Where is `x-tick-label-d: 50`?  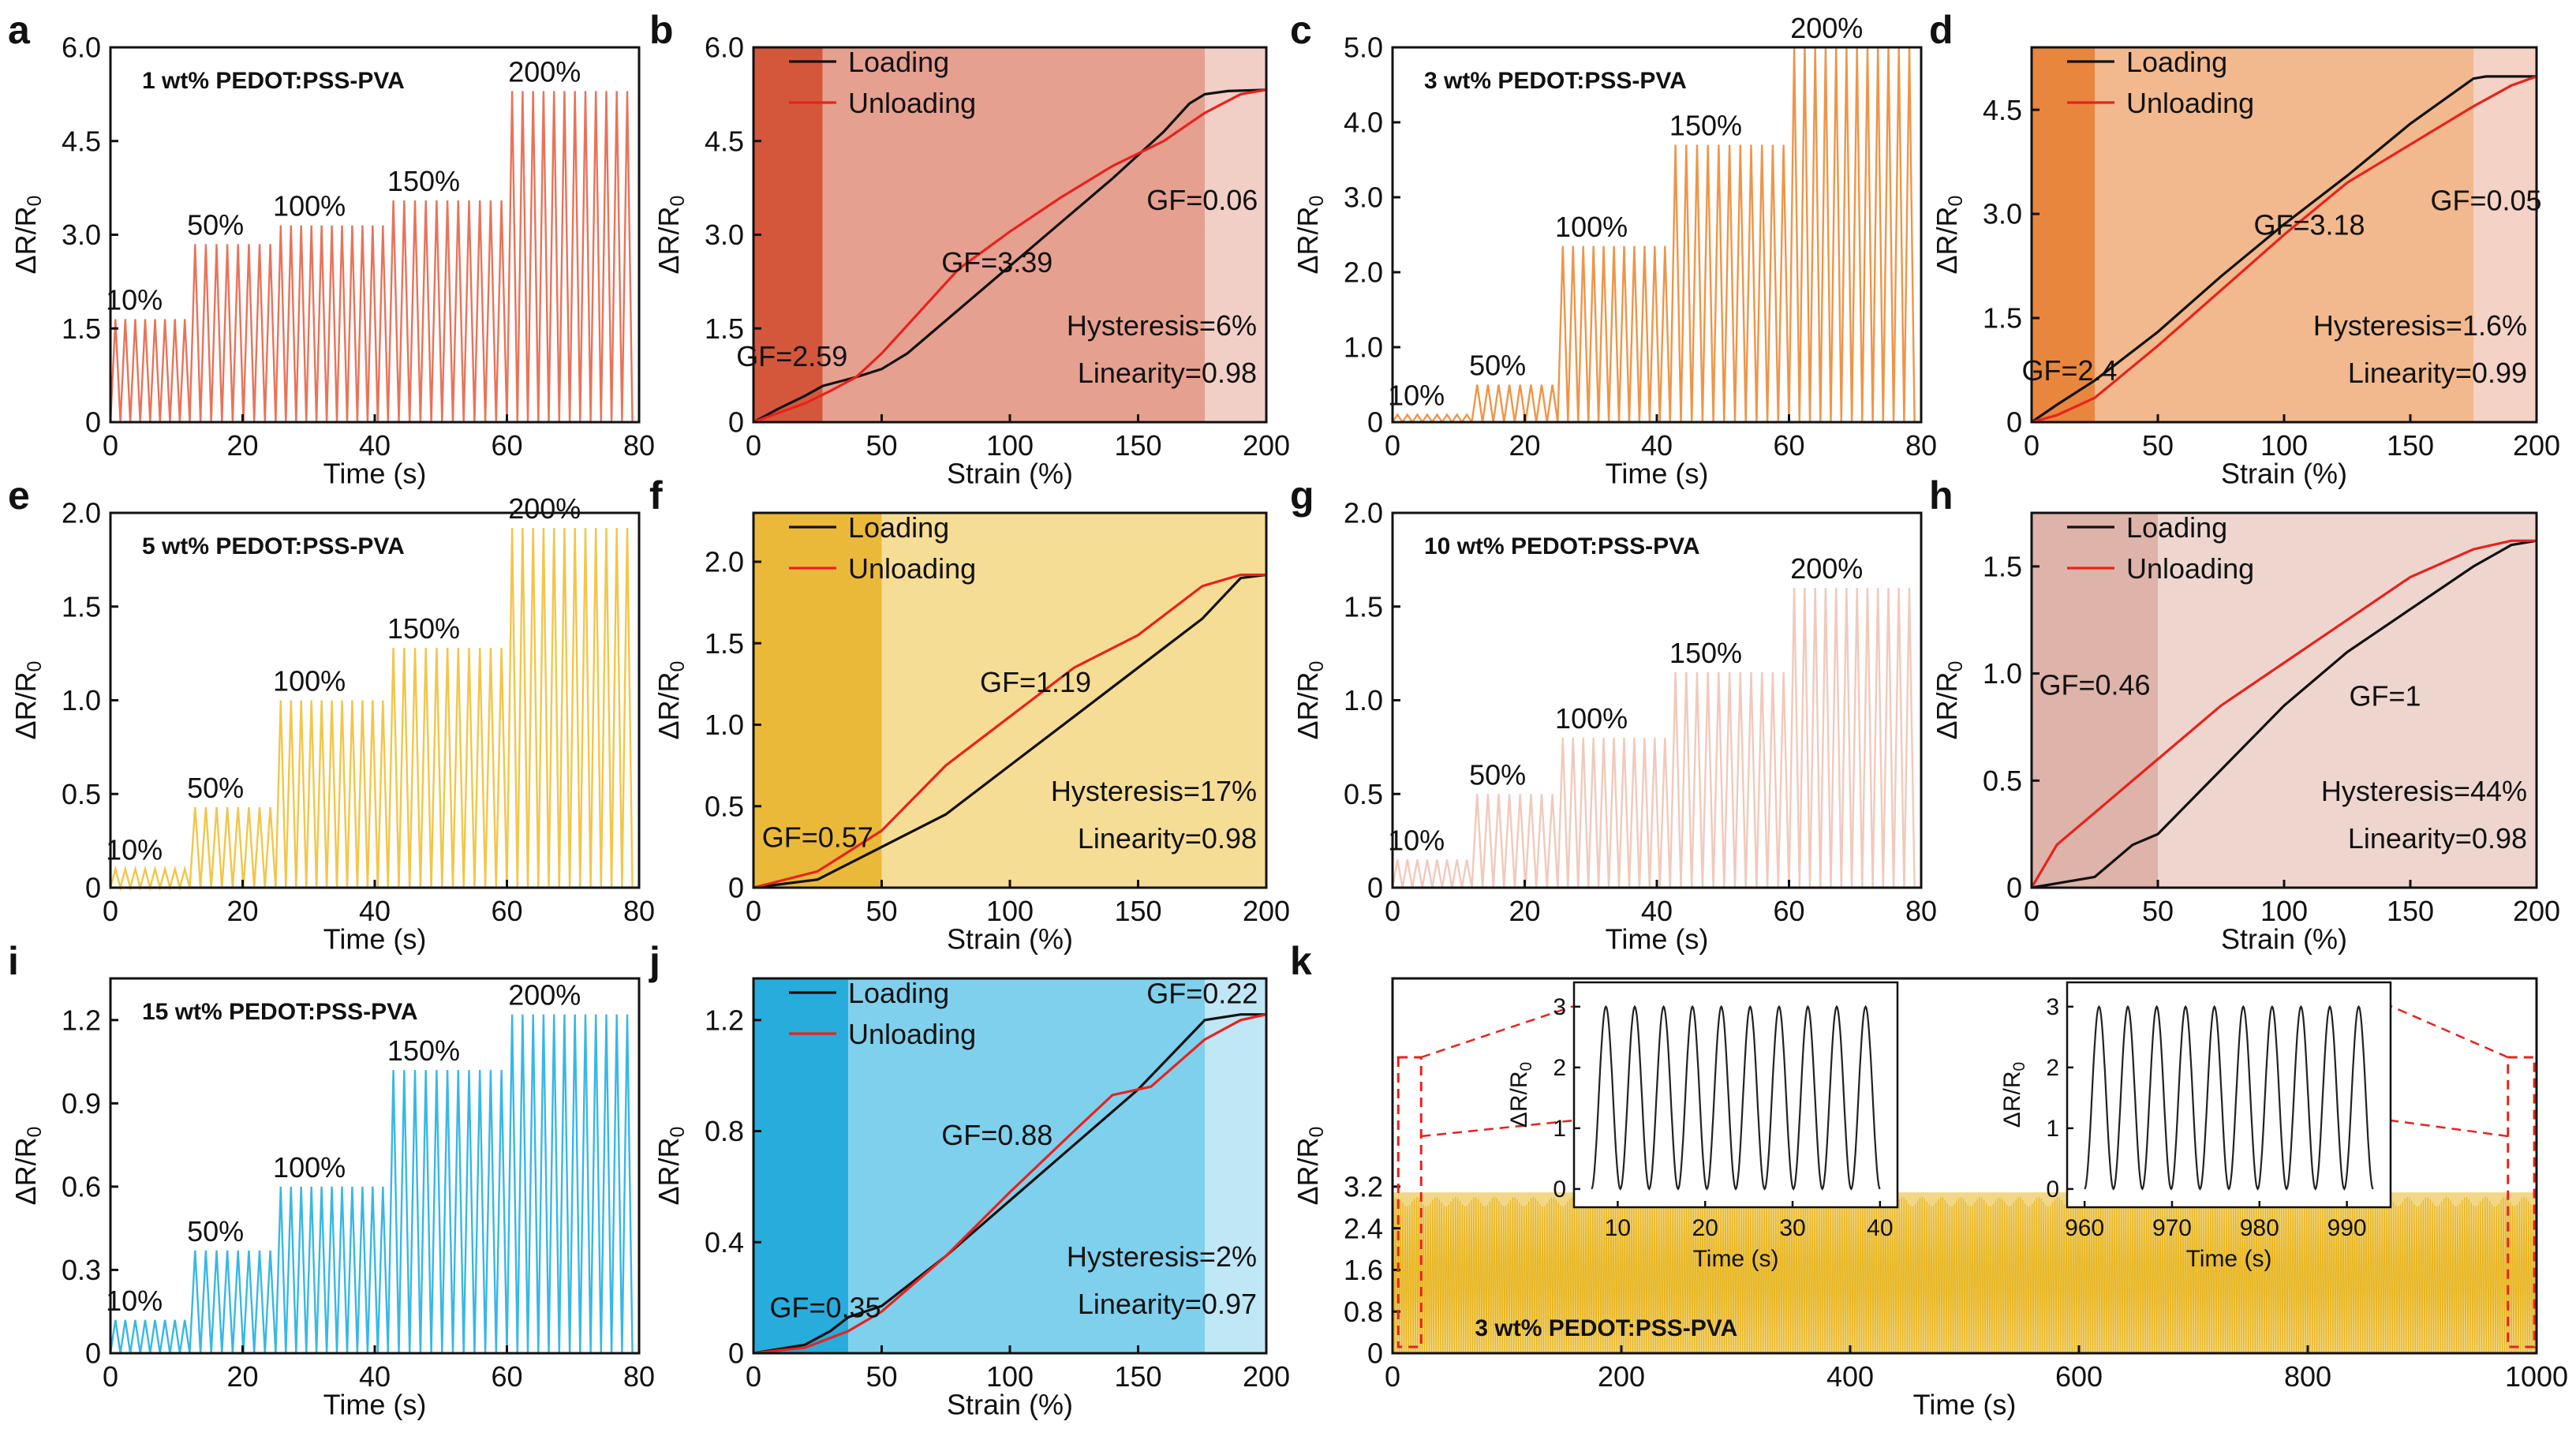
x-tick-label-d: 50 is located at coordinates (2158, 445).